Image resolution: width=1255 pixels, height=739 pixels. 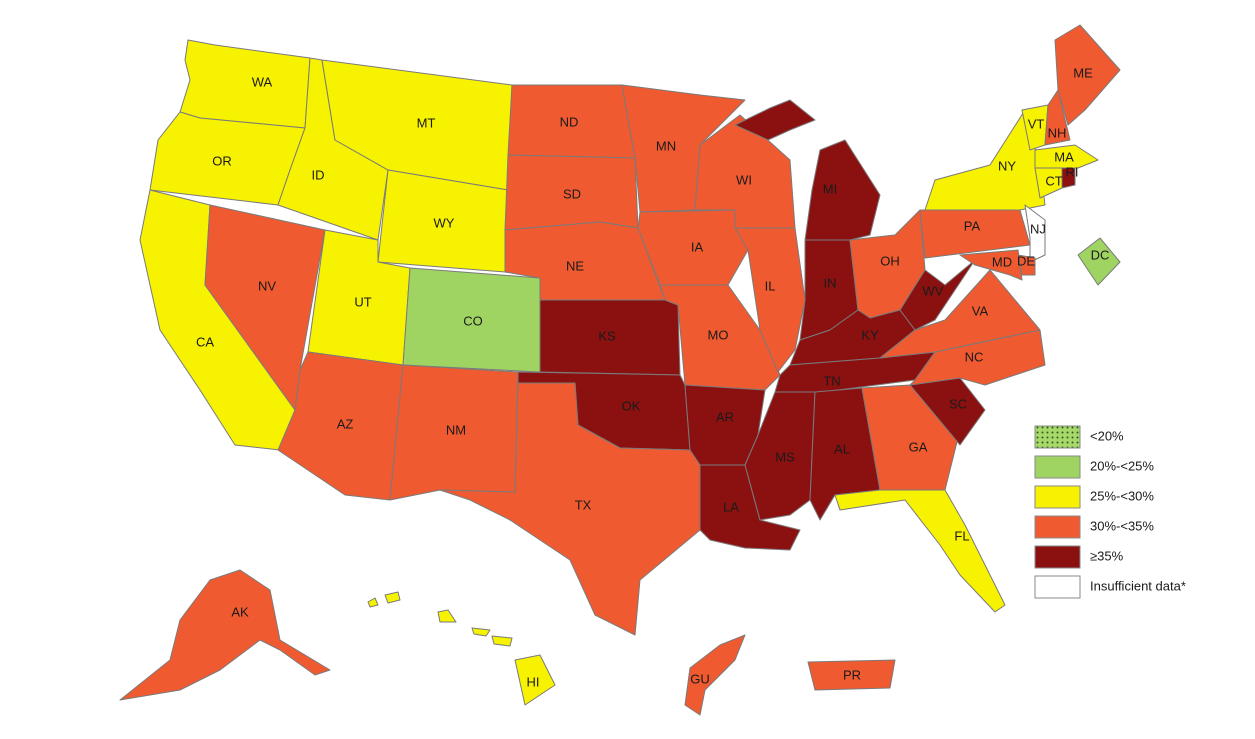 What do you see at coordinates (1026, 260) in the screenshot?
I see `state-label: DE` at bounding box center [1026, 260].